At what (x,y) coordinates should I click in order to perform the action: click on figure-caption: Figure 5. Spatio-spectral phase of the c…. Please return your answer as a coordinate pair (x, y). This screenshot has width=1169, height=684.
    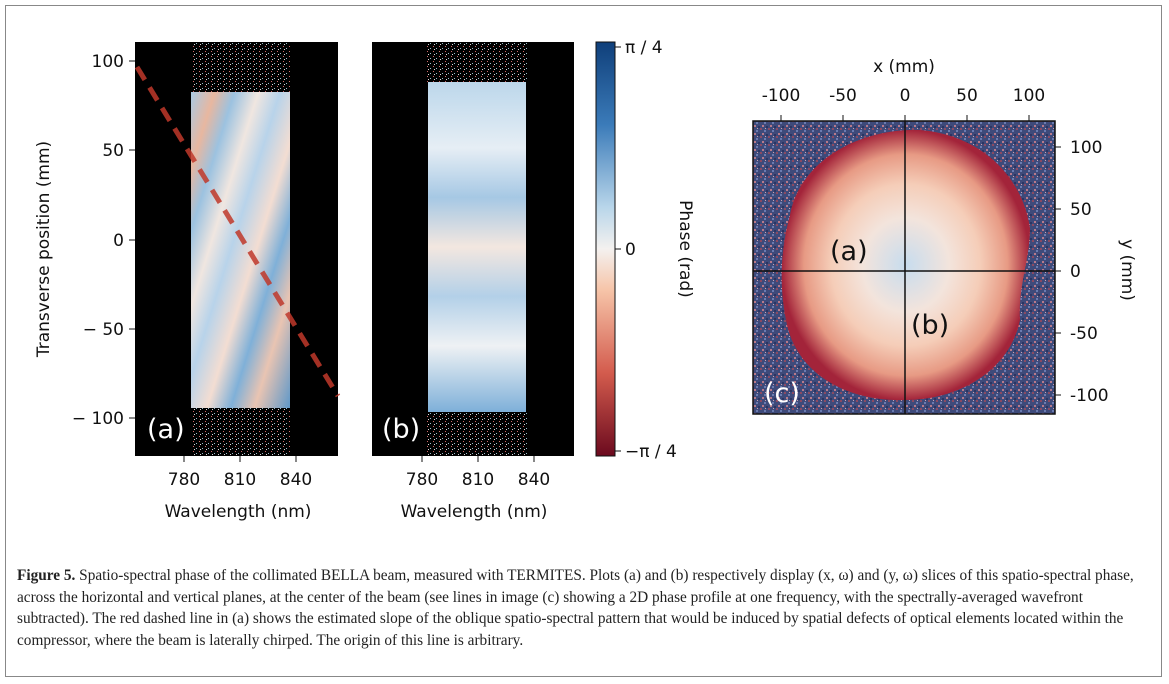
    Looking at the image, I should click on (584, 608).